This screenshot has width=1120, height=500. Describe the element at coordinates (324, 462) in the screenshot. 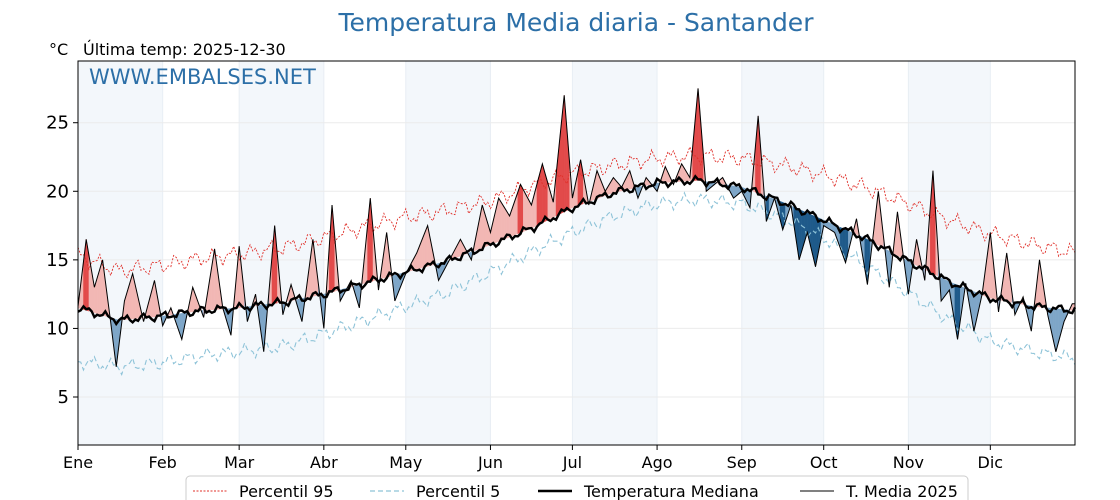

I see `x-tick-label: Abr` at that location.